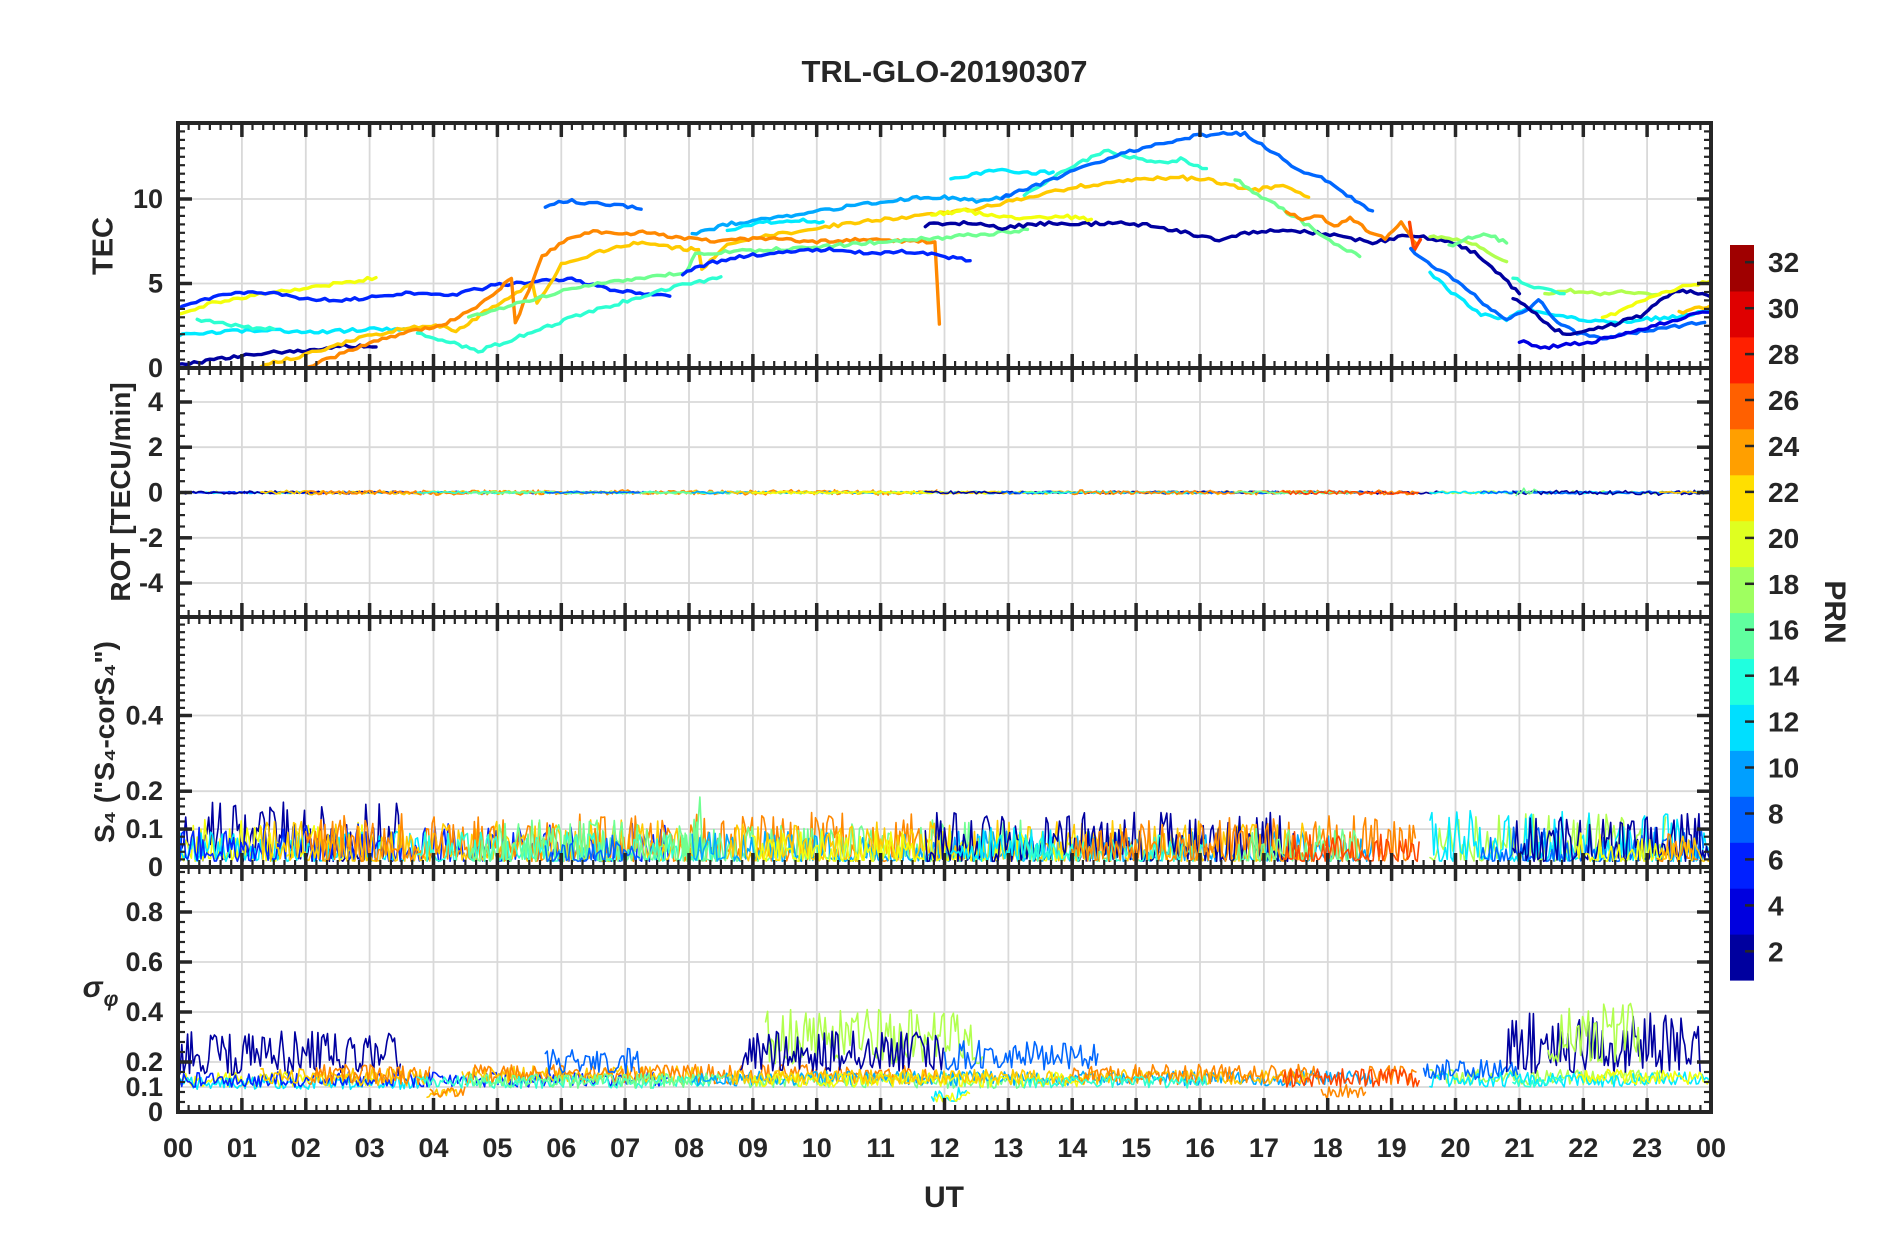 The width and height of the screenshot is (1902, 1236). I want to click on colorbar-tick-label: 10, so click(1783, 768).